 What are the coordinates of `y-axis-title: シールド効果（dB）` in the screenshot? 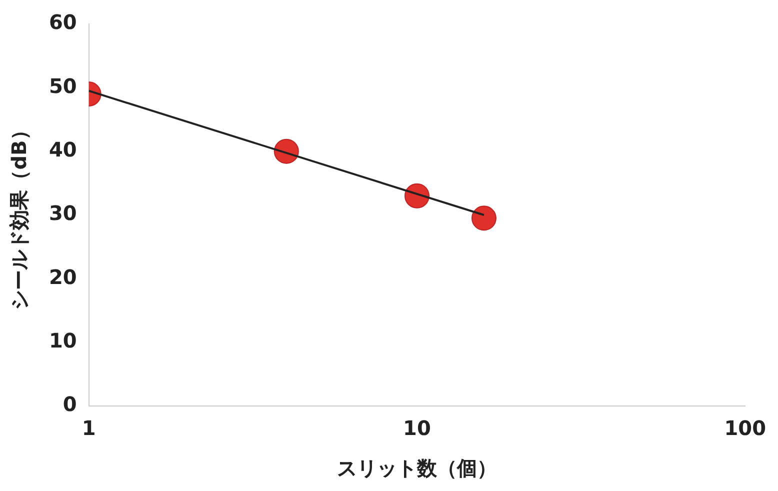 It's located at (19, 215).